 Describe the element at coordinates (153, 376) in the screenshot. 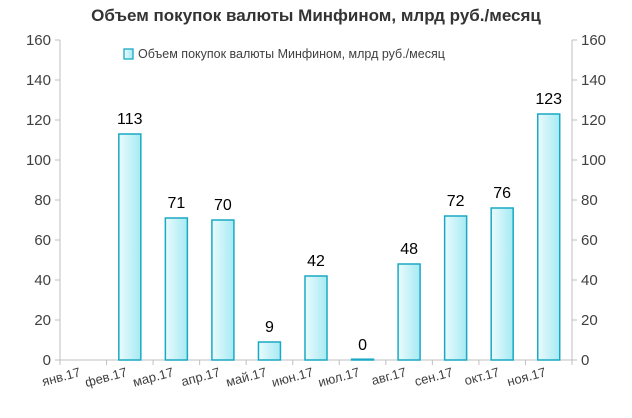

I see `x-tick-label: мар.17` at that location.